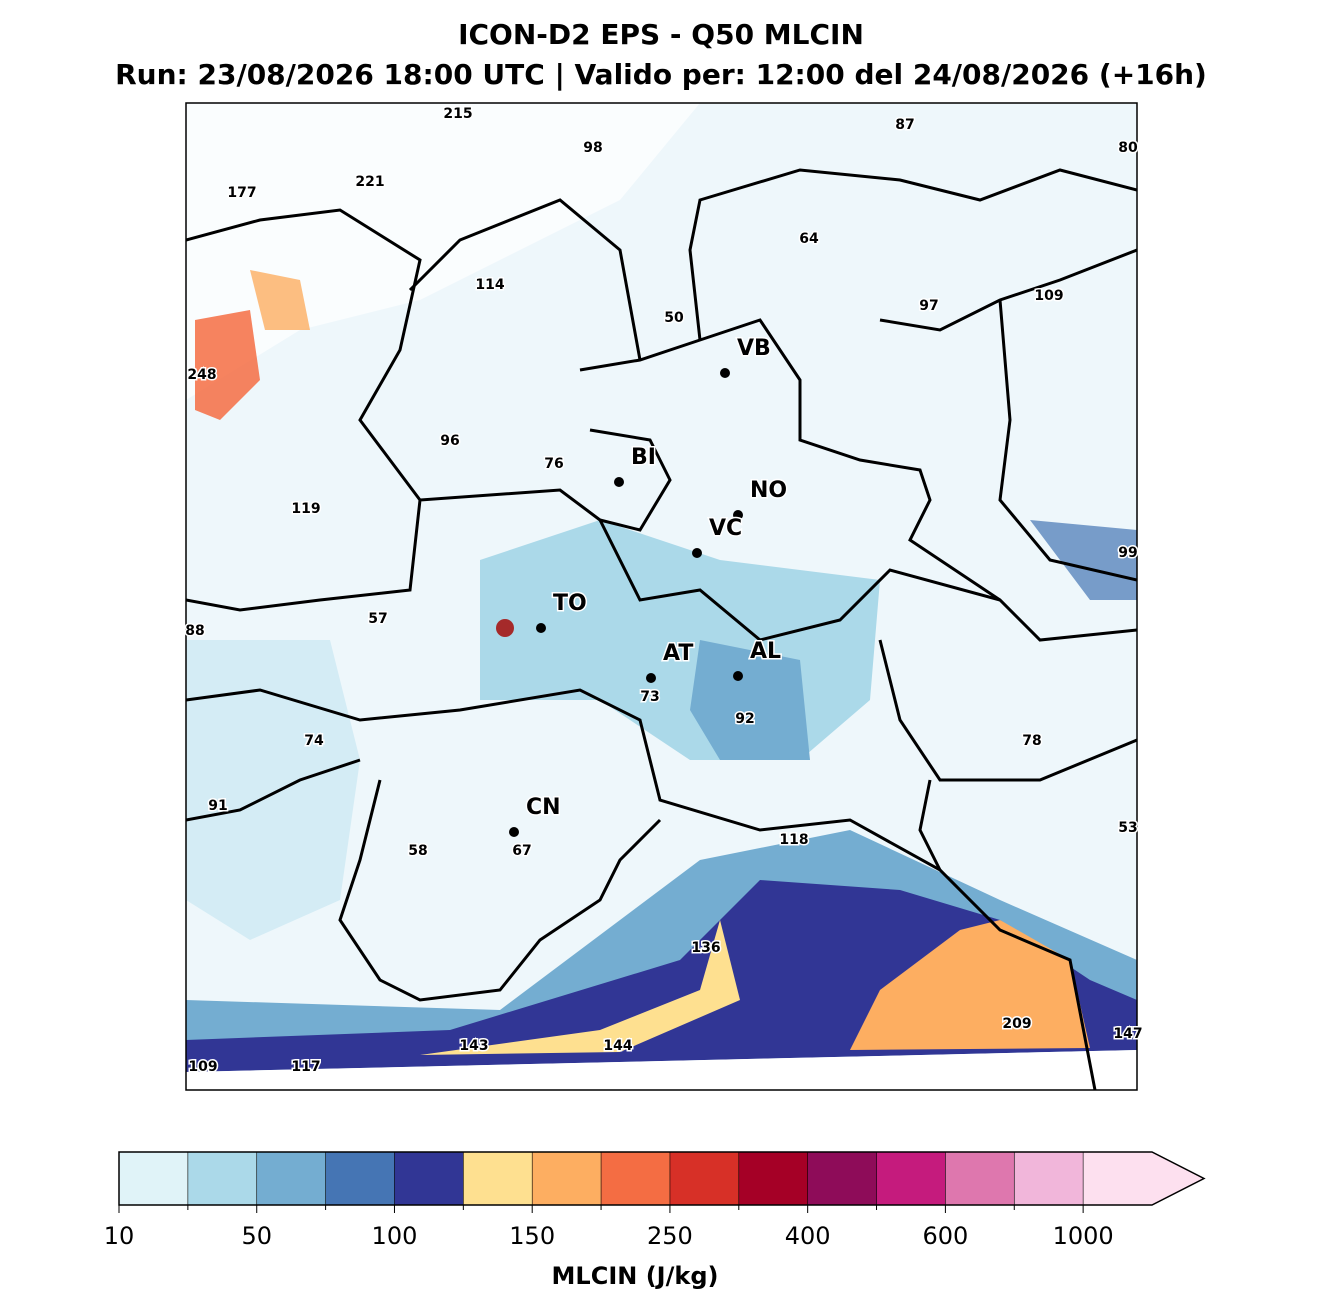 The height and width of the screenshot is (1316, 1323). I want to click on colorbar-tick-label: 250, so click(670, 1236).